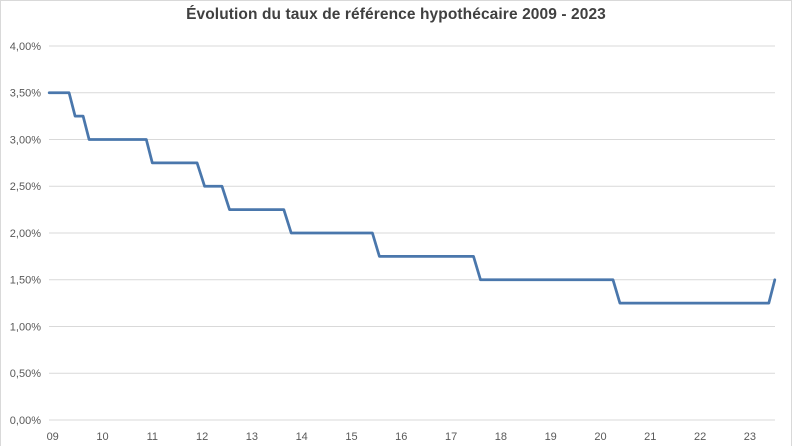  What do you see at coordinates (700, 437) in the screenshot?
I see `x-axis-tick-label: 22` at bounding box center [700, 437].